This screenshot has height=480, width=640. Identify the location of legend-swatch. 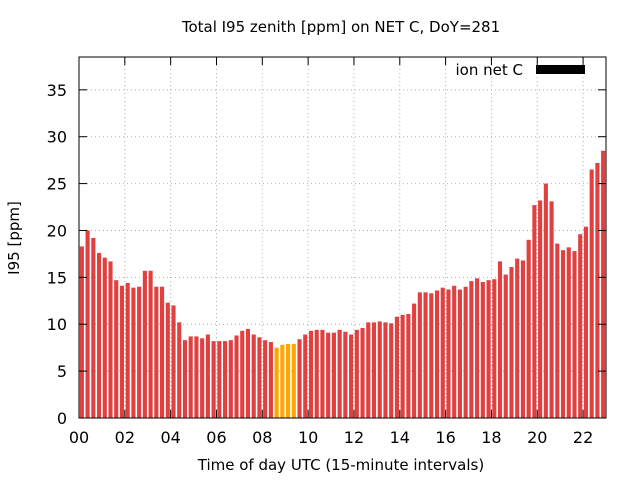
(560, 69).